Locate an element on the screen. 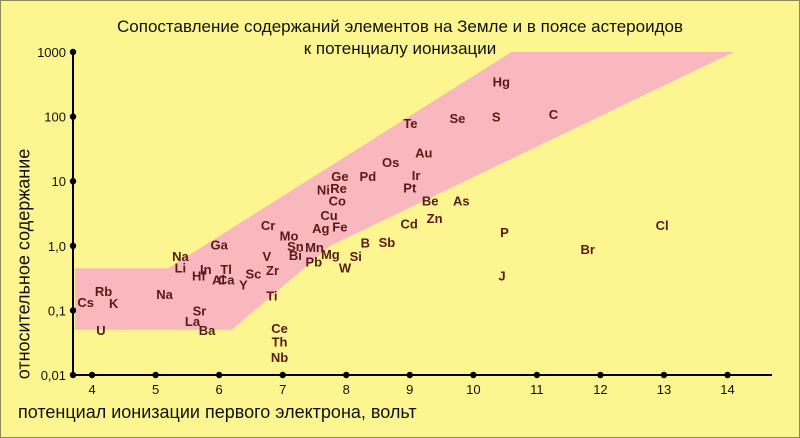 Image resolution: width=800 pixels, height=438 pixels. element-fe-label: Fe is located at coordinates (339, 226).